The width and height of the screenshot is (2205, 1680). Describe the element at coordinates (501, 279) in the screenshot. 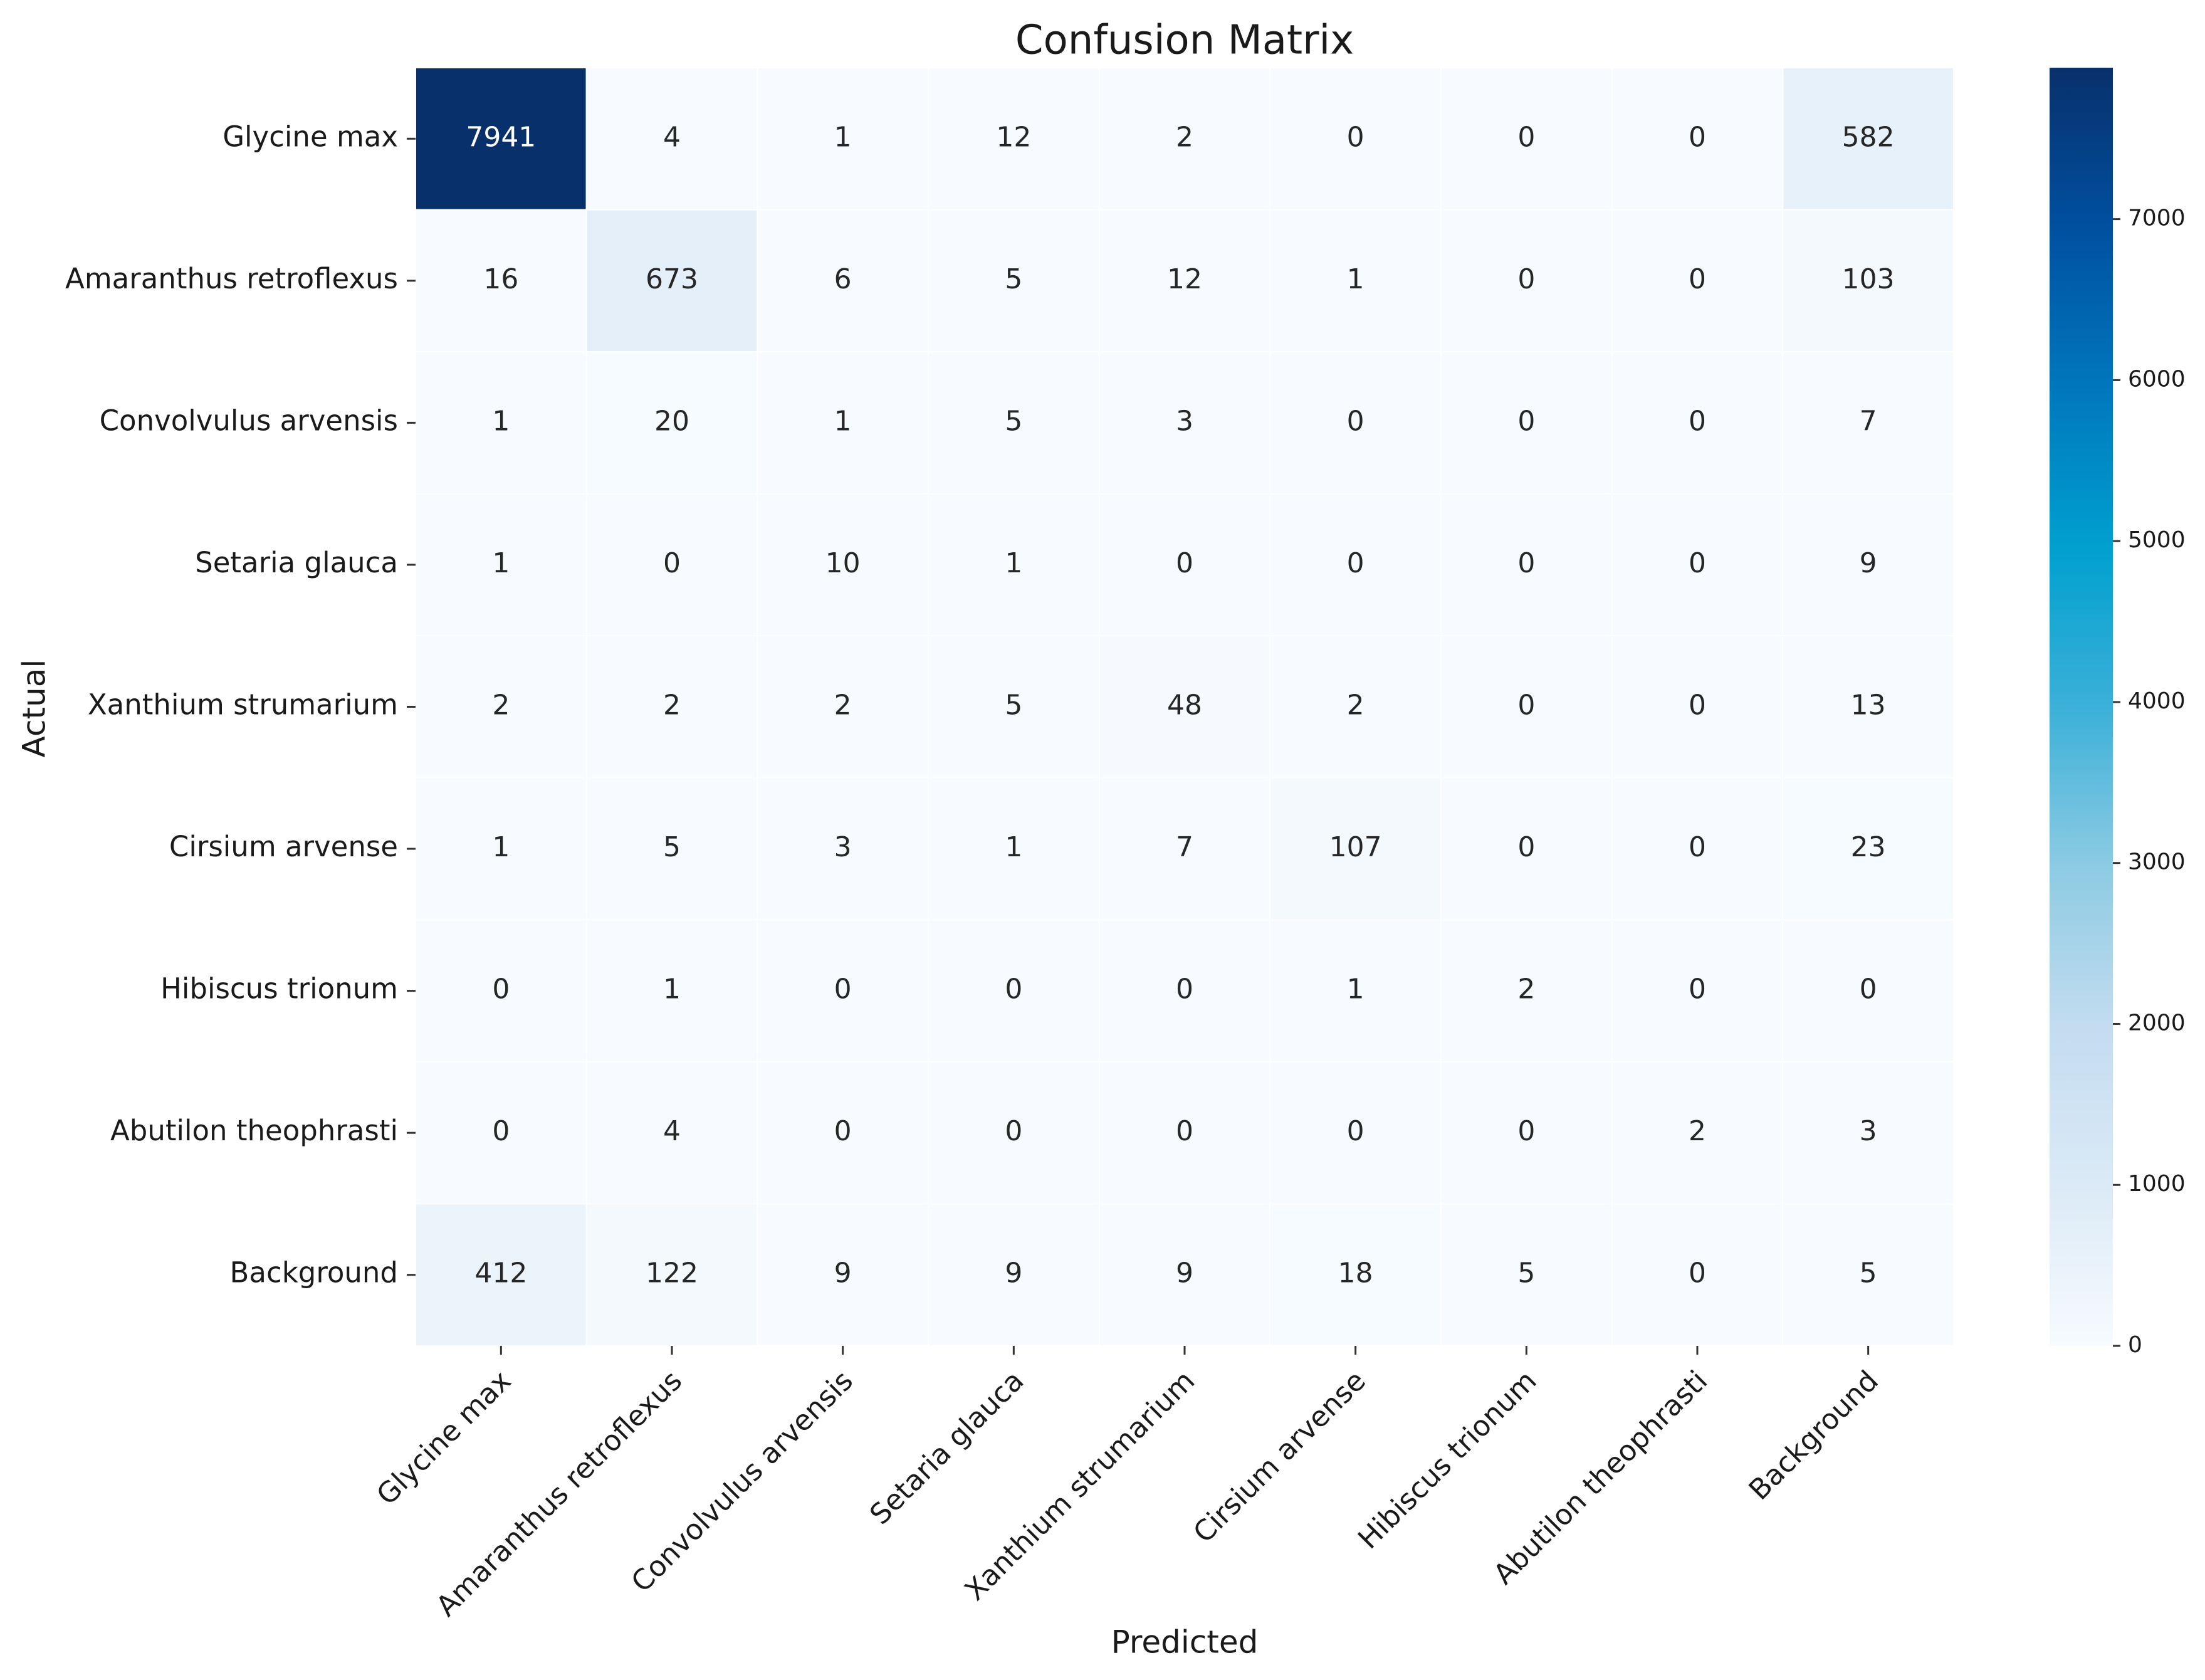

I see `cell-label: 16` at that location.